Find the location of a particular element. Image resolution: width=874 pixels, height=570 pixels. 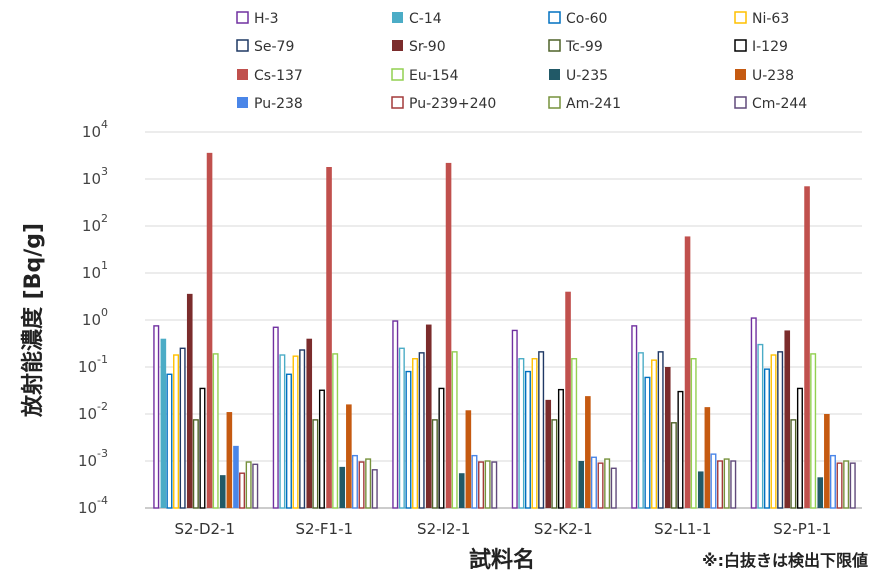

legend-item: Sr-90 is located at coordinates (419, 47).